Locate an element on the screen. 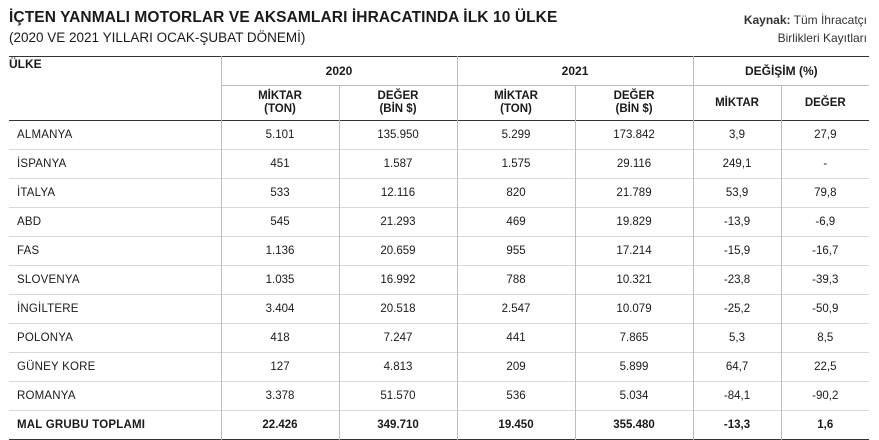 The image size is (879, 440). group-header-change: DEĞİŞİM (%) is located at coordinates (781, 71).